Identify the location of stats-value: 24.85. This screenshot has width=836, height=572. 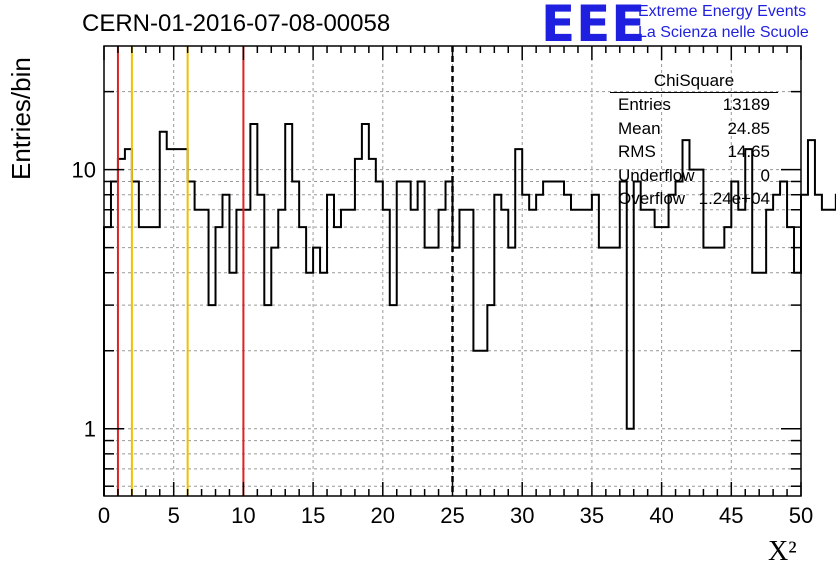
(748, 128).